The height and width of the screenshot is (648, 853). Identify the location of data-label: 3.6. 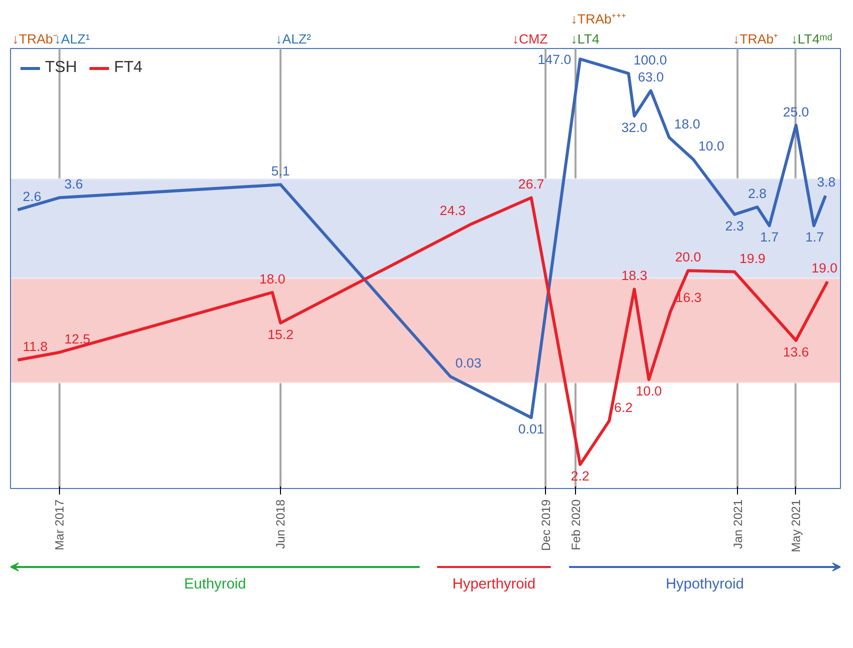
(73, 184).